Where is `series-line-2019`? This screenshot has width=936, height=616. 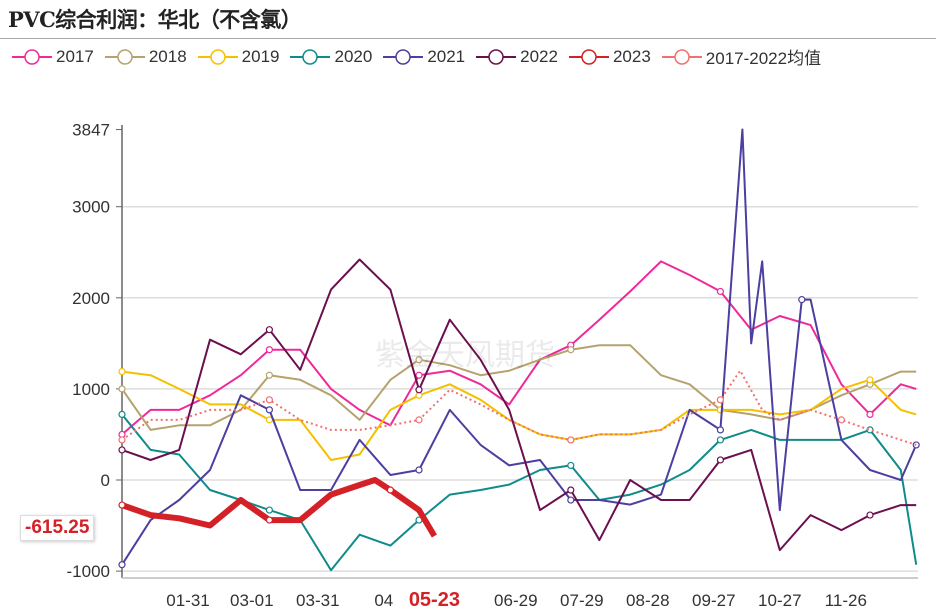 series-line-2019 is located at coordinates (519, 415).